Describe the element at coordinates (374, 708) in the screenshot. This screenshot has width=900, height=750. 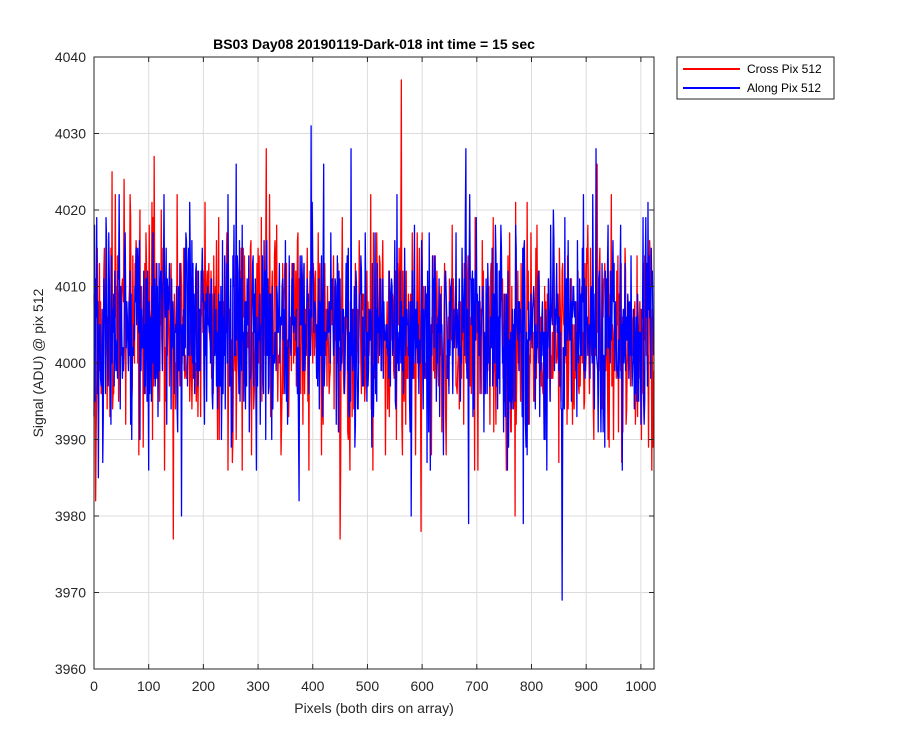
I see `x-axis-label: Pixels (both dirs on array)` at that location.